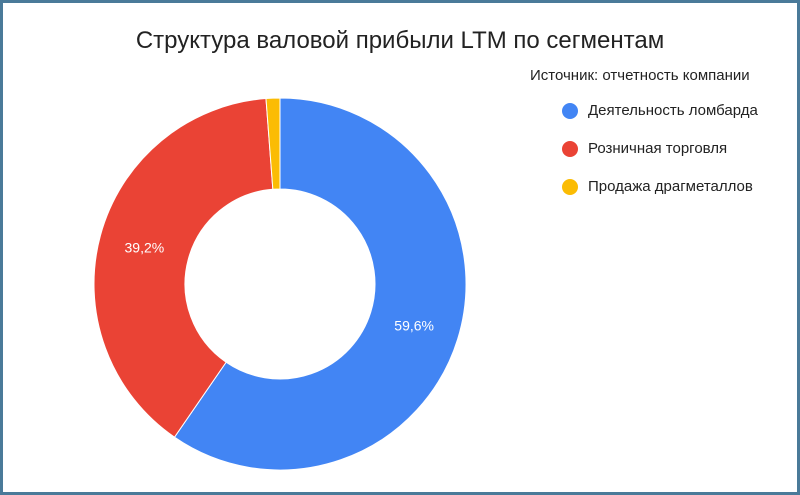 This screenshot has height=495, width=800. I want to click on legend-label-pawnshop: Деятельность ломбарда, so click(673, 110).